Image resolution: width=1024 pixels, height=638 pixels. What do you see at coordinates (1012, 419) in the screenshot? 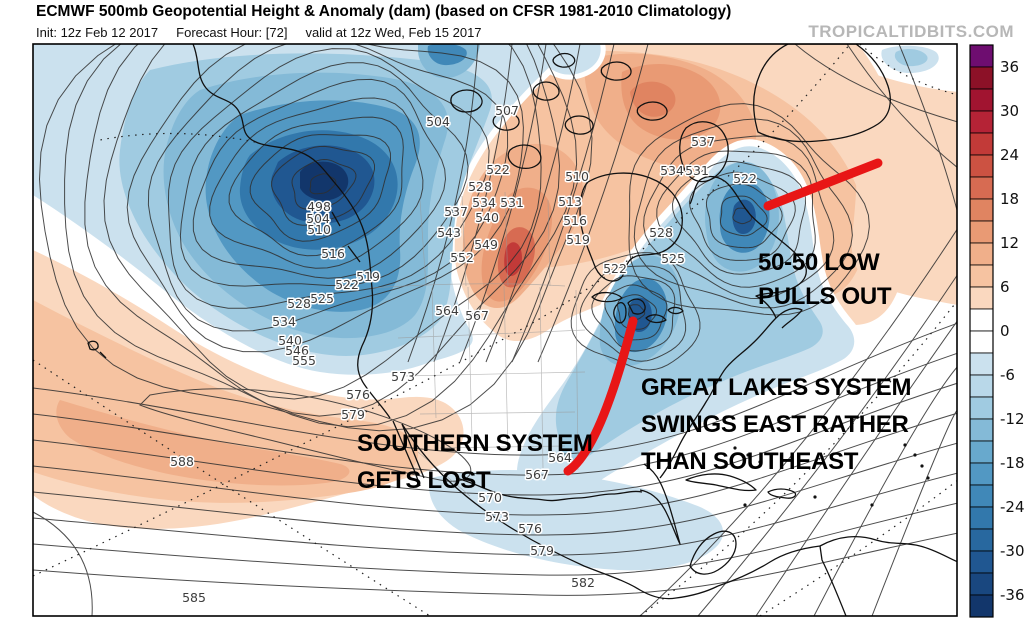
I see `colorbar-tick: -12` at bounding box center [1012, 419].